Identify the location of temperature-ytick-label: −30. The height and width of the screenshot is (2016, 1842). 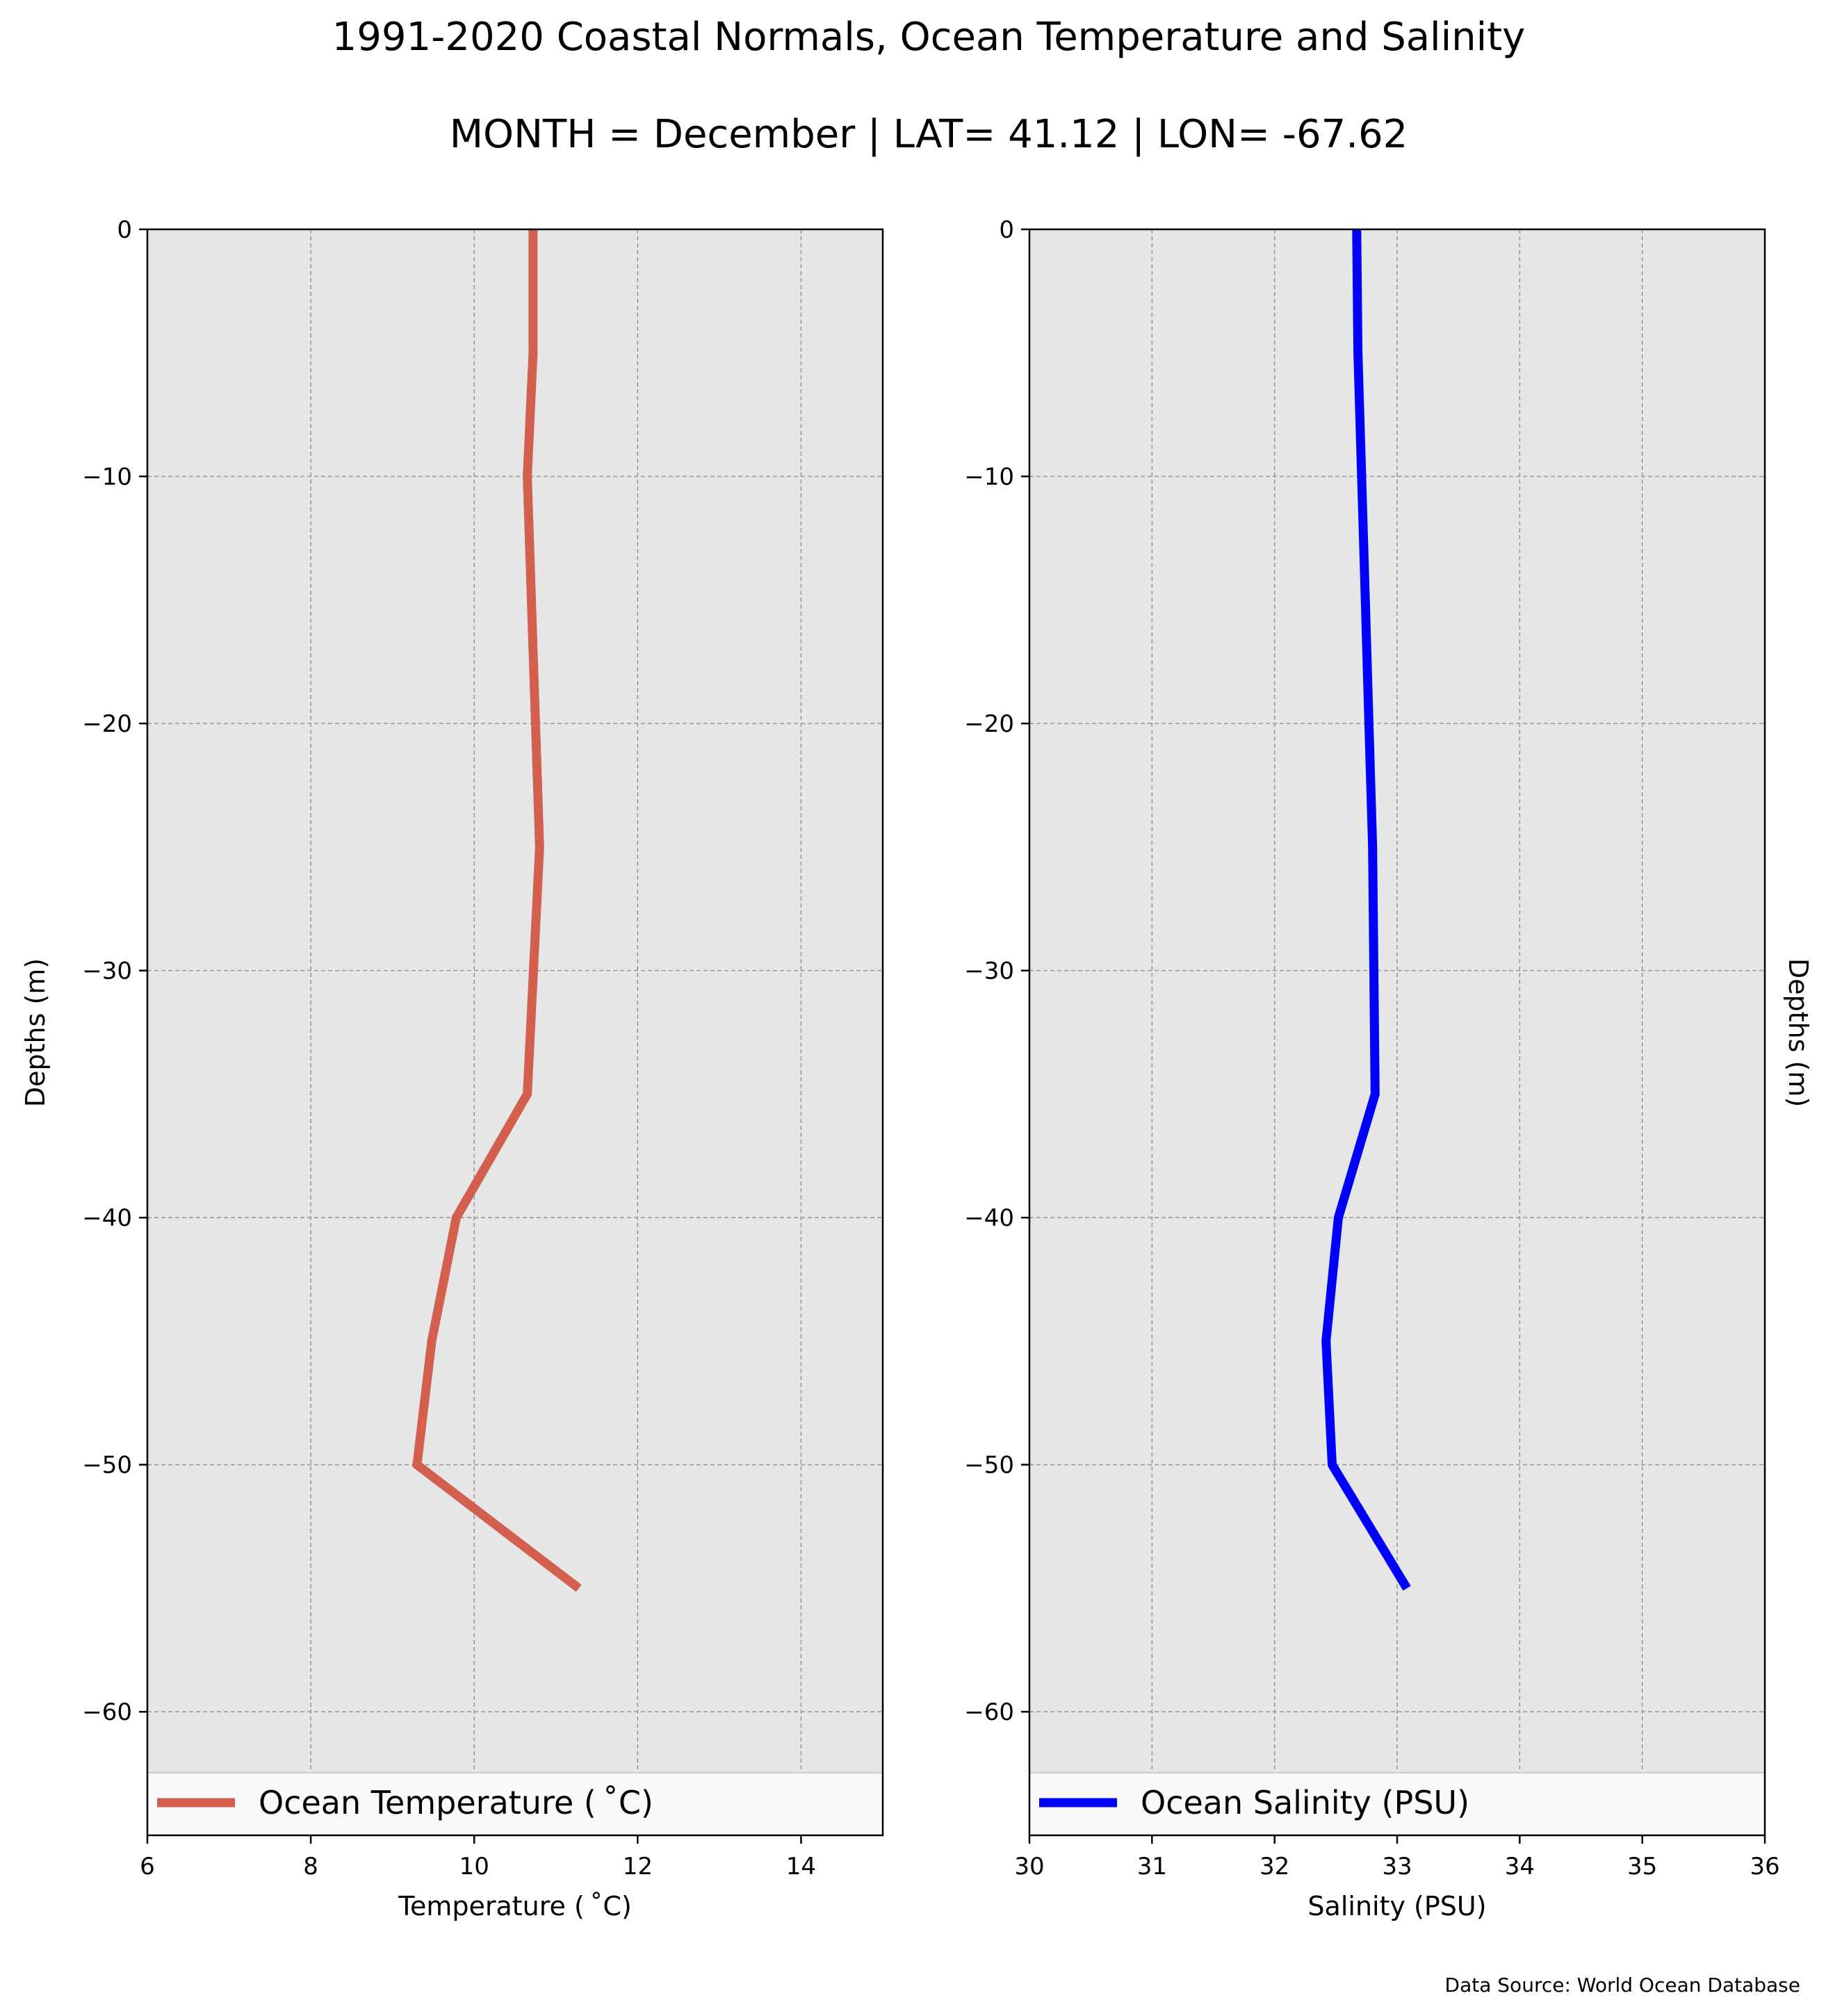
(107, 972).